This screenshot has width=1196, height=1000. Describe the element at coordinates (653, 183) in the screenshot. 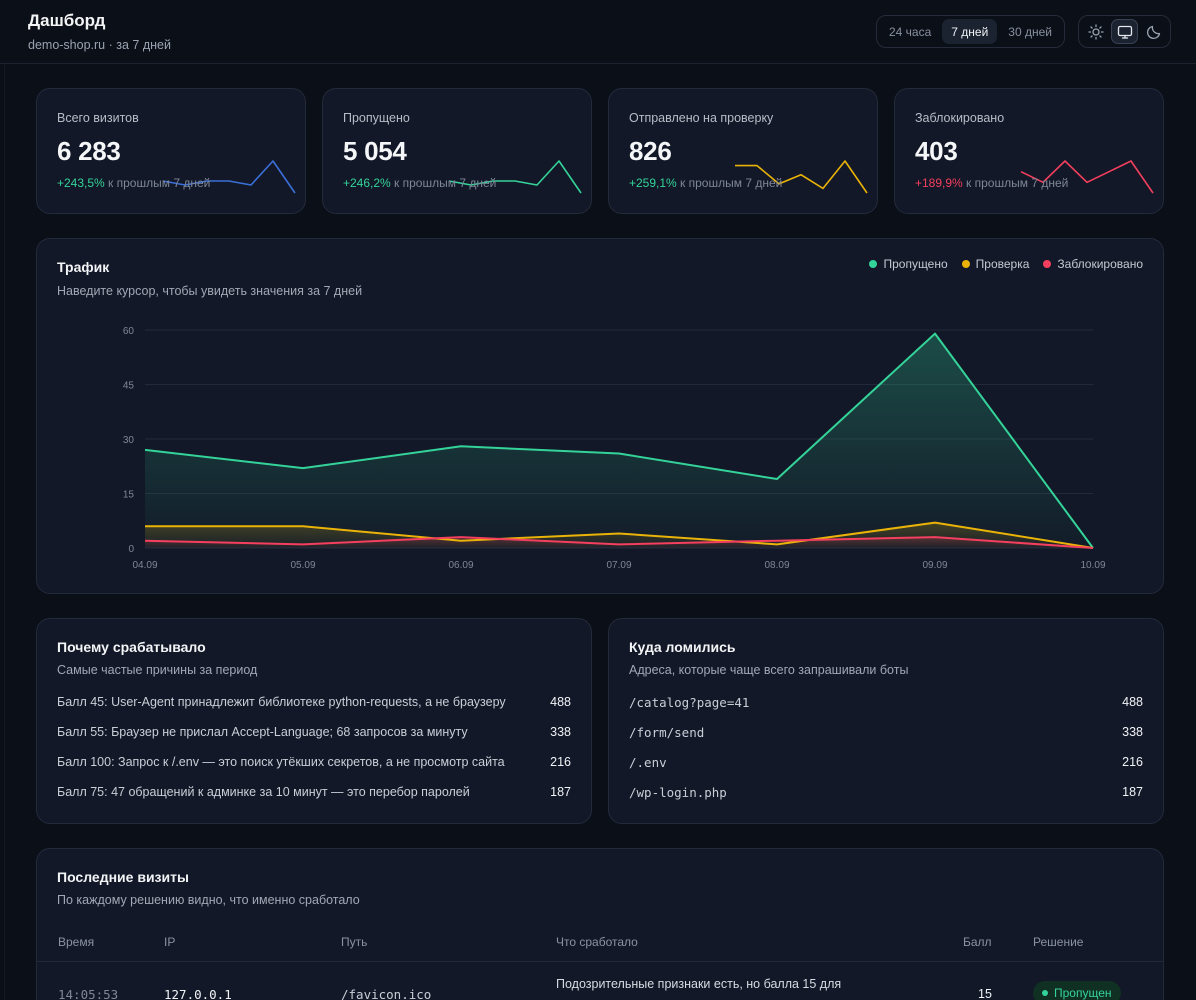

I see `delta-value: +259,1%` at that location.